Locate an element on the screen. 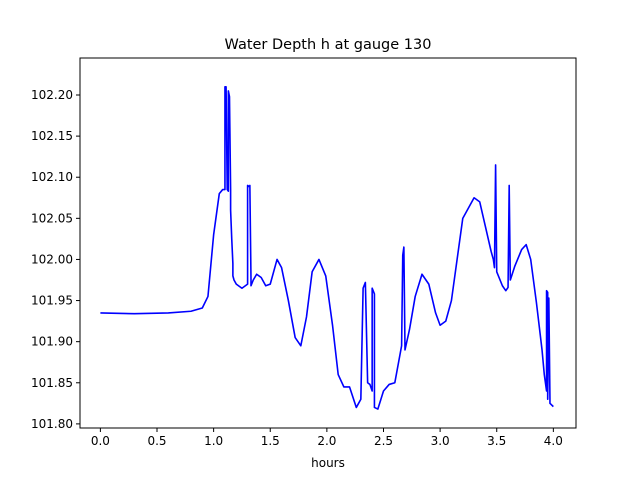  x-tick-label: 3.0 is located at coordinates (440, 441).